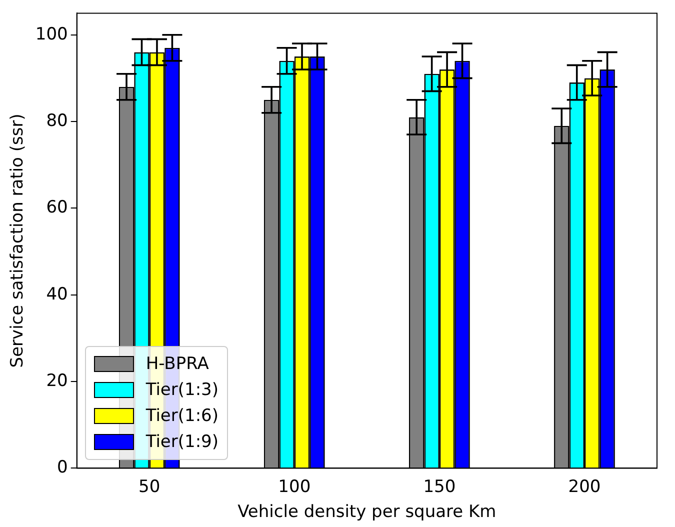  I want to click on x-axis-title: Vehicle density per square Km, so click(367, 512).